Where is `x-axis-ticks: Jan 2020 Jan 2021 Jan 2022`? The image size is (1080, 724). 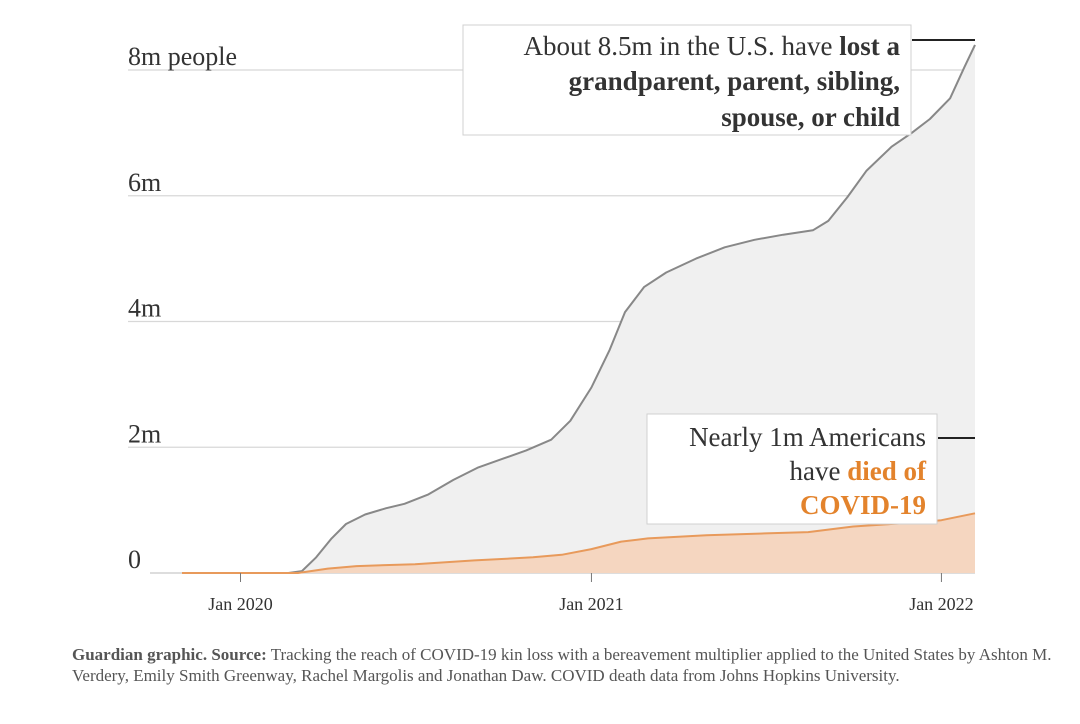
x-axis-ticks: Jan 2020 Jan 2021 Jan 2022 is located at coordinates (591, 593).